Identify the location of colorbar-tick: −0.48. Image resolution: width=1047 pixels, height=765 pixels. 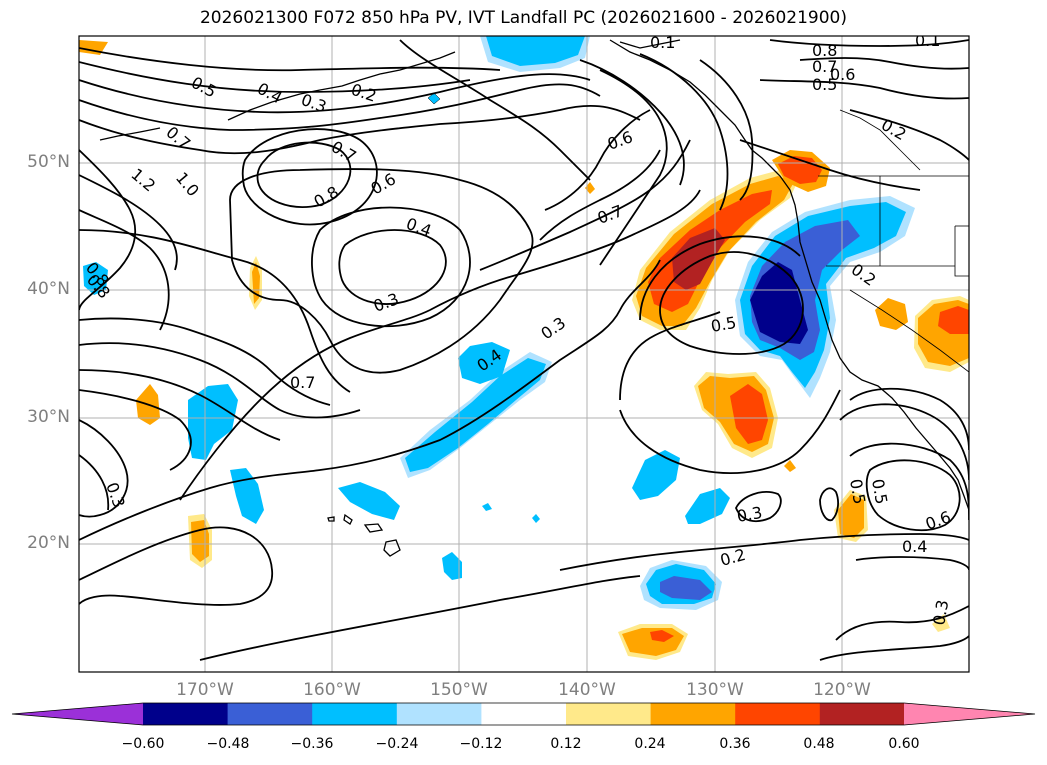
(228, 744).